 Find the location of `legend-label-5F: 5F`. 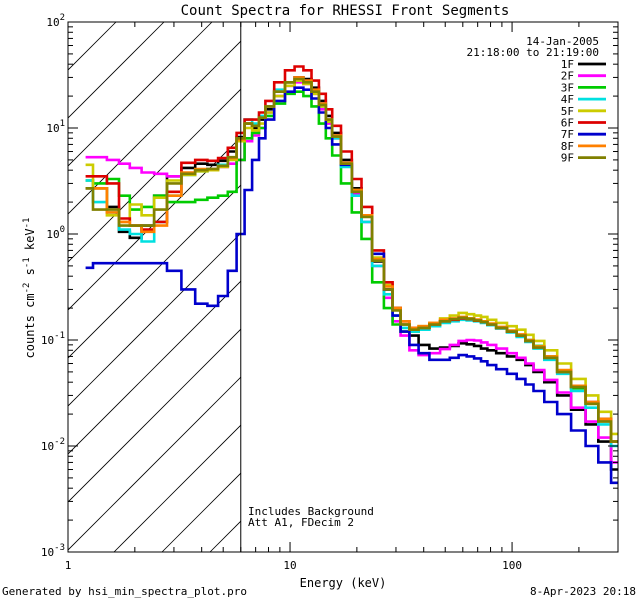

legend-label-5F: 5F is located at coordinates (567, 111).